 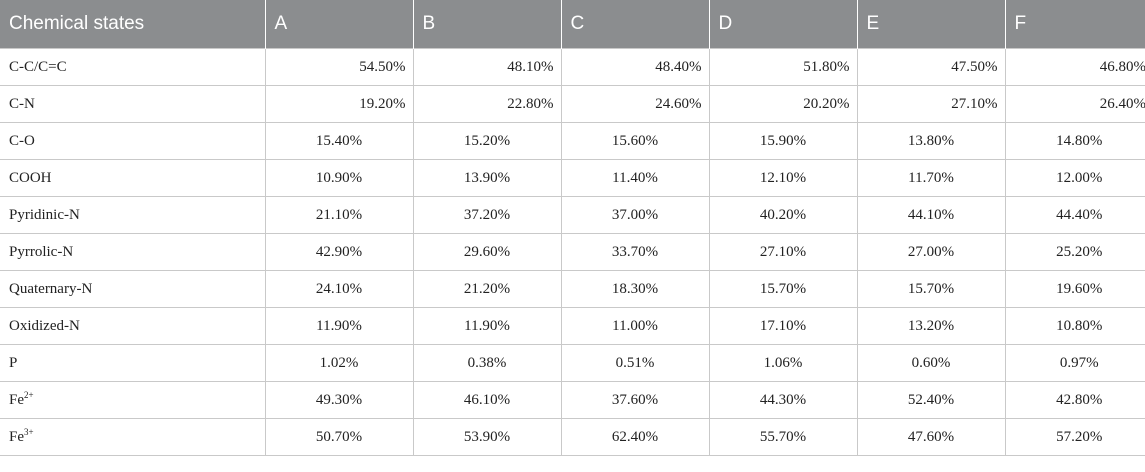 What do you see at coordinates (931, 141) in the screenshot?
I see `table-cell: 13.80%` at bounding box center [931, 141].